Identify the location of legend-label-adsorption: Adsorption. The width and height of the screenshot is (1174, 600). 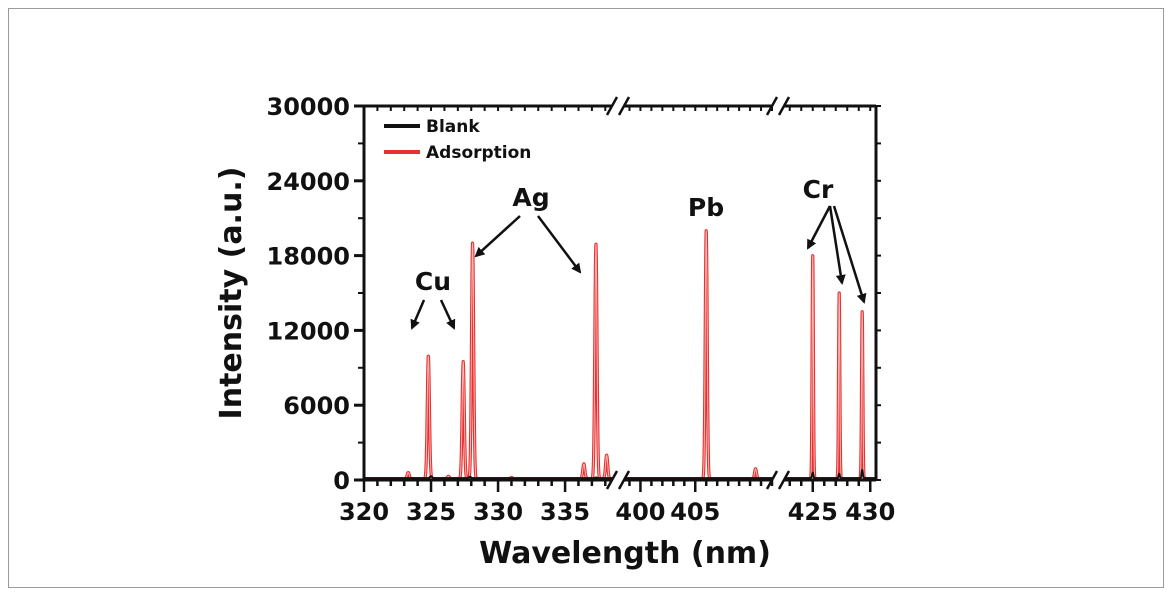
(478, 153).